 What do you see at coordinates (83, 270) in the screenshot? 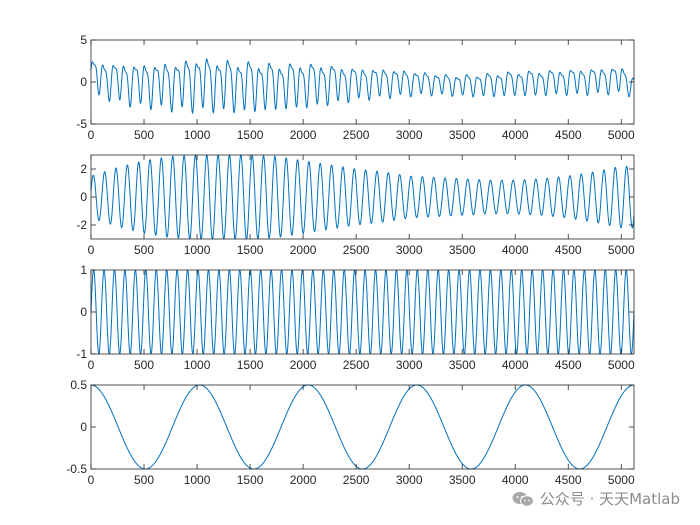
I see `y-tick-label: 1` at bounding box center [83, 270].